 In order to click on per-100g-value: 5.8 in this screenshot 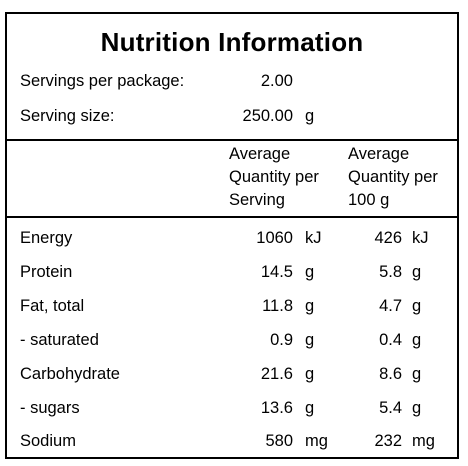, I will do `click(390, 272)`.